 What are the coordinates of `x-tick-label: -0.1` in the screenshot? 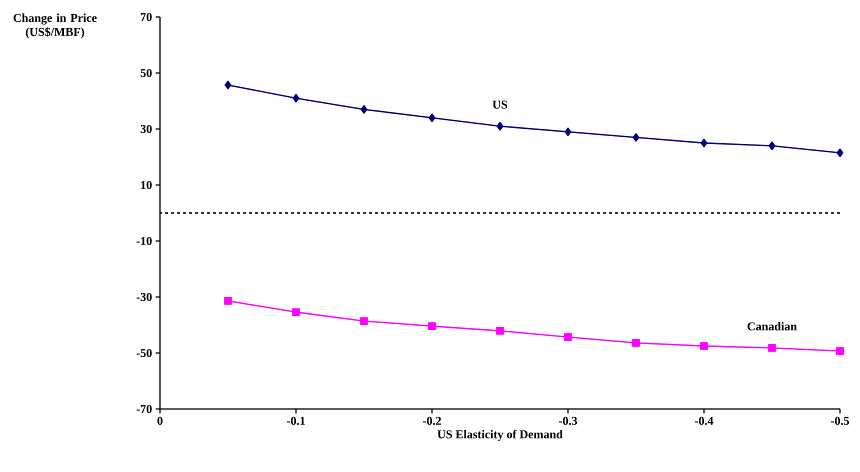 It's located at (295, 420).